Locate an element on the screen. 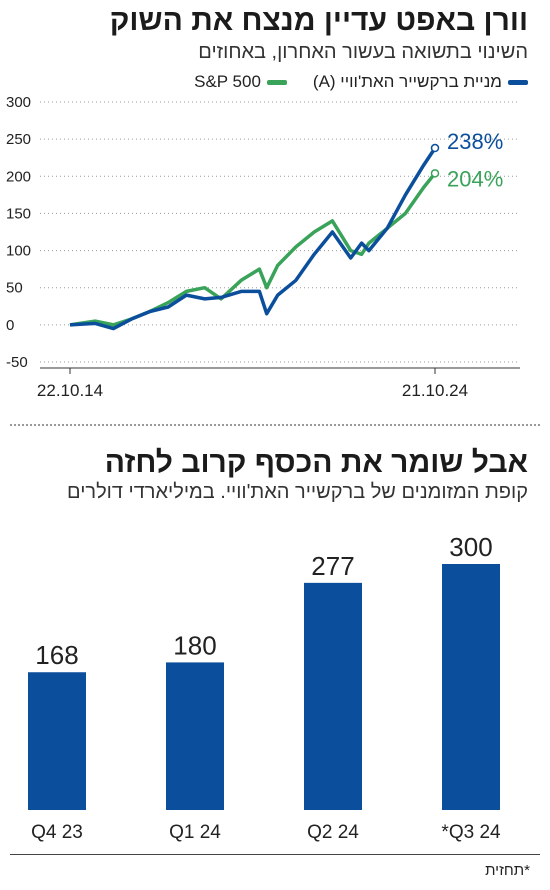 The width and height of the screenshot is (550, 890). legend-item-sp500: S&P 500 is located at coordinates (240, 82).